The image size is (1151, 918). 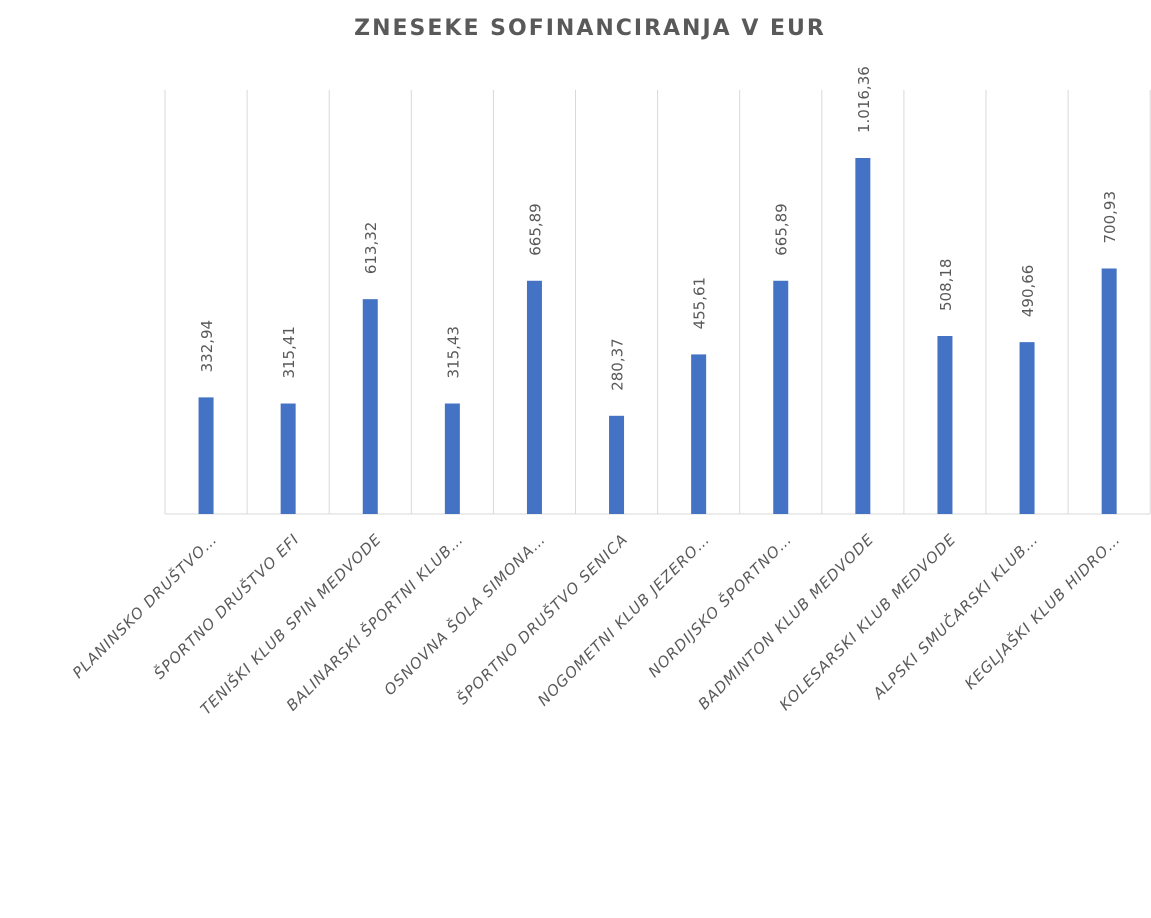 I want to click on data-label: 455,61, so click(x=700, y=303).